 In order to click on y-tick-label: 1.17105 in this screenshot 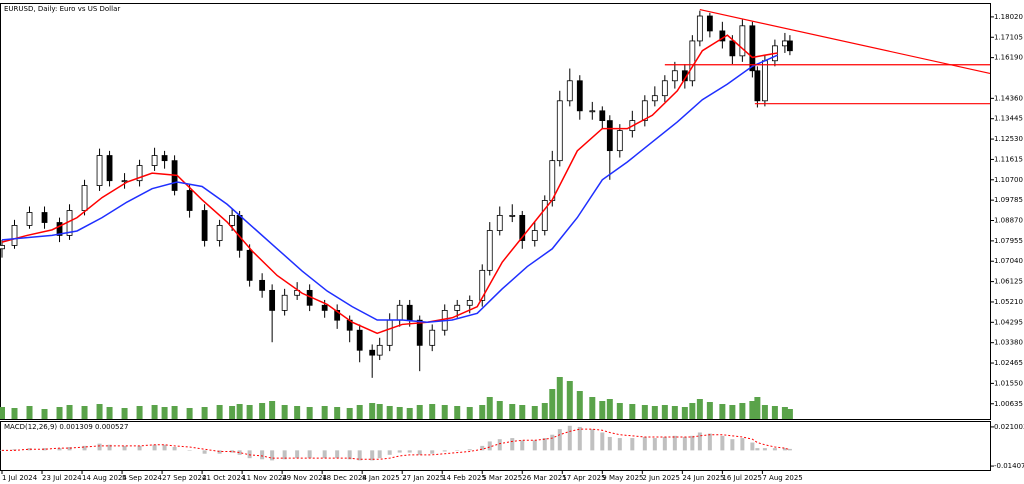, I will do `click(1008, 37)`.